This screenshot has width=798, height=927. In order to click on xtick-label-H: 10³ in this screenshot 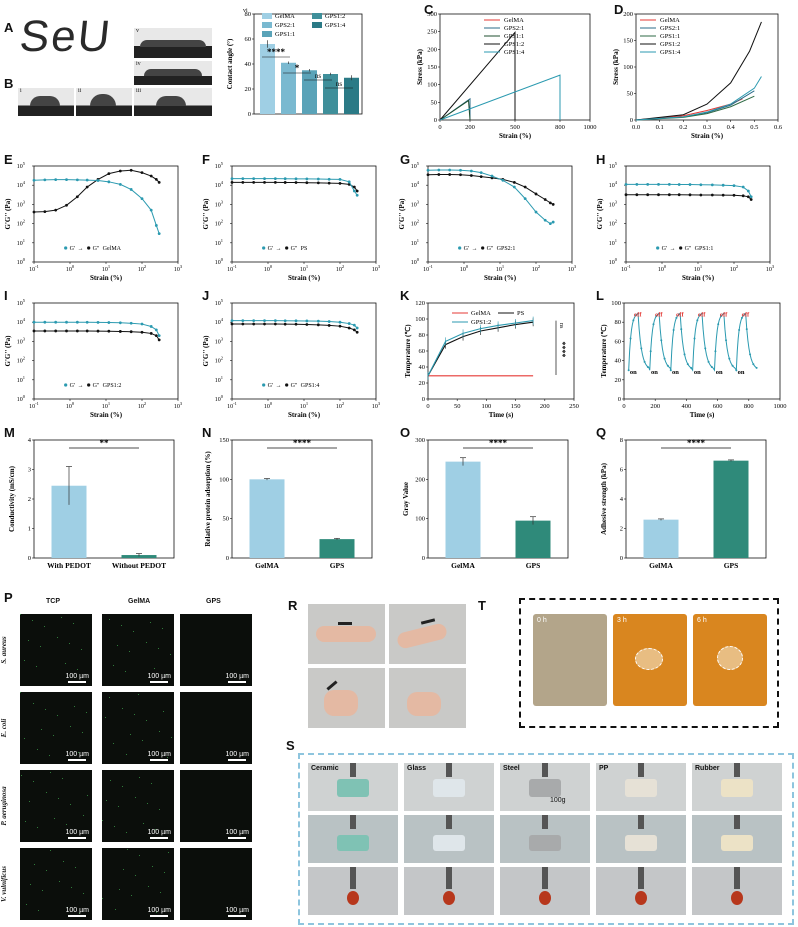, I will do `click(770, 268)`.